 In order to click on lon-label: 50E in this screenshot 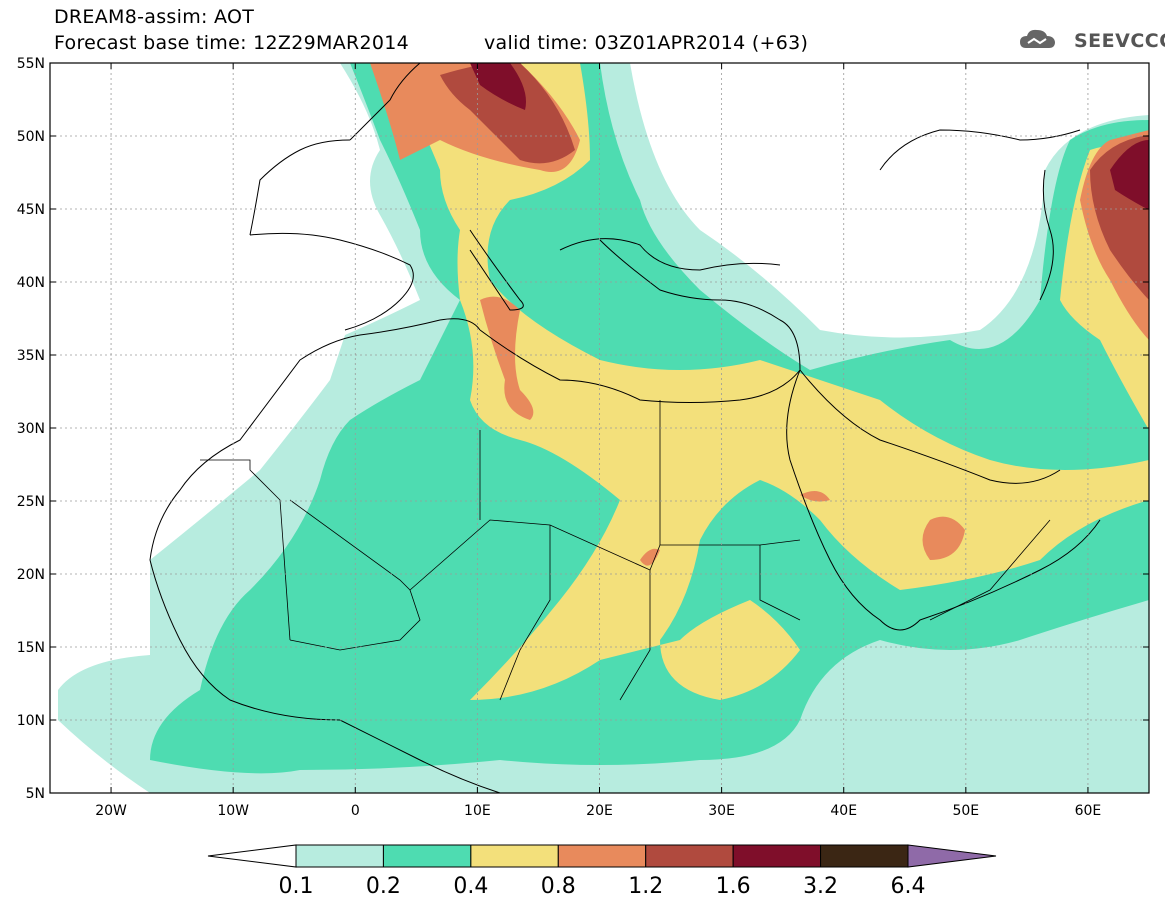, I will do `click(965, 811)`.